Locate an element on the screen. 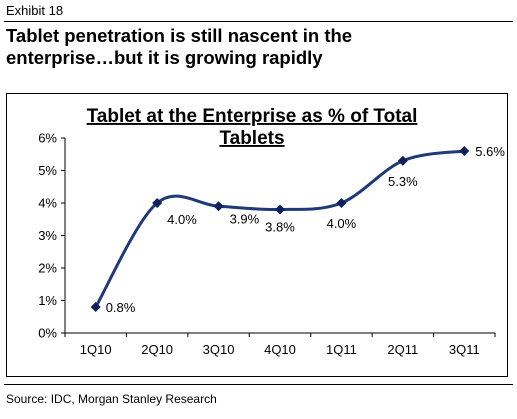  y-tick-label: 2% is located at coordinates (47, 268).